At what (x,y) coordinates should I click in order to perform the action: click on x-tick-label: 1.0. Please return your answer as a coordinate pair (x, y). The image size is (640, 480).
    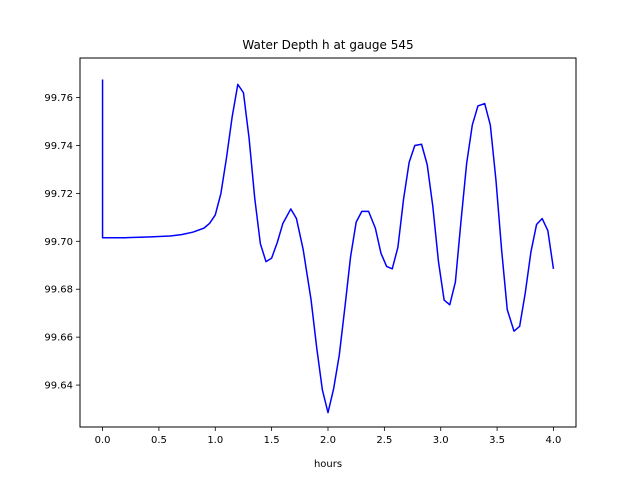
    Looking at the image, I should click on (215, 440).